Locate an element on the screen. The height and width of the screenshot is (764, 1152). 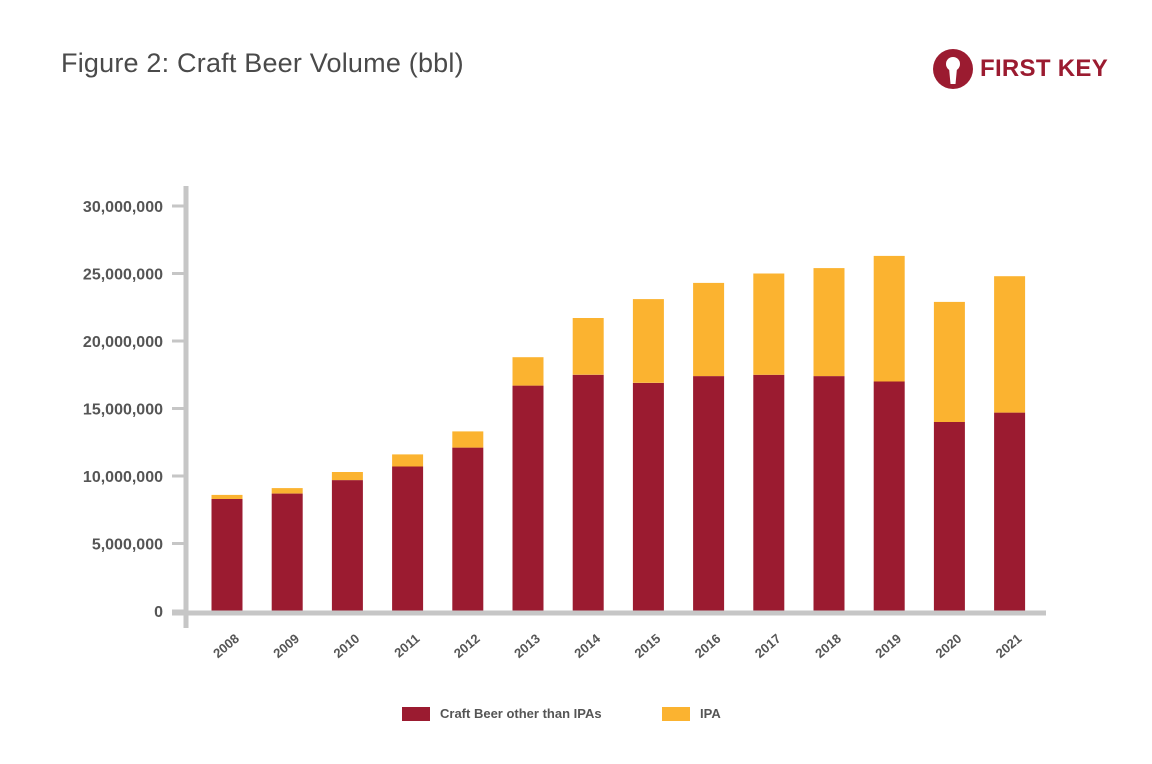
y-tick-label: 10,000,000 is located at coordinates (123, 477).